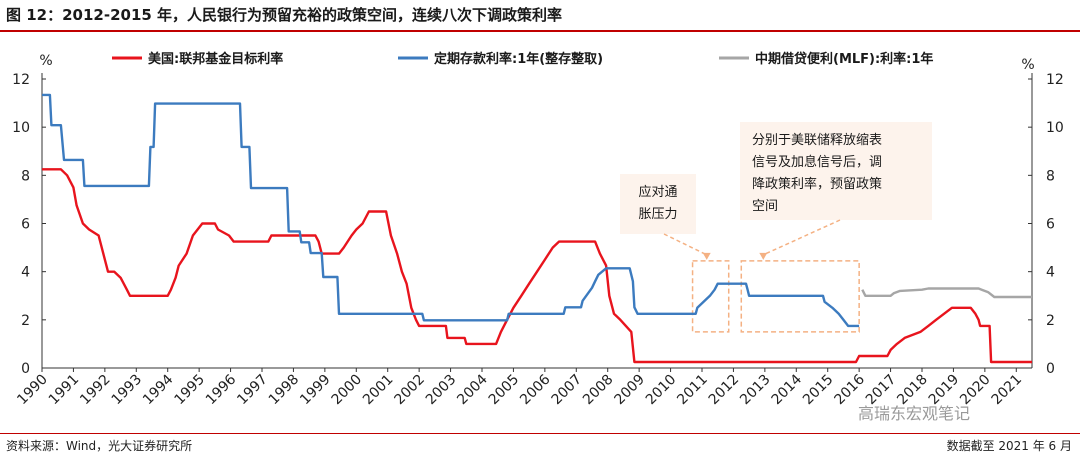 This screenshot has height=459, width=1080. I want to click on x-tick-label: 1997, so click(252, 390).